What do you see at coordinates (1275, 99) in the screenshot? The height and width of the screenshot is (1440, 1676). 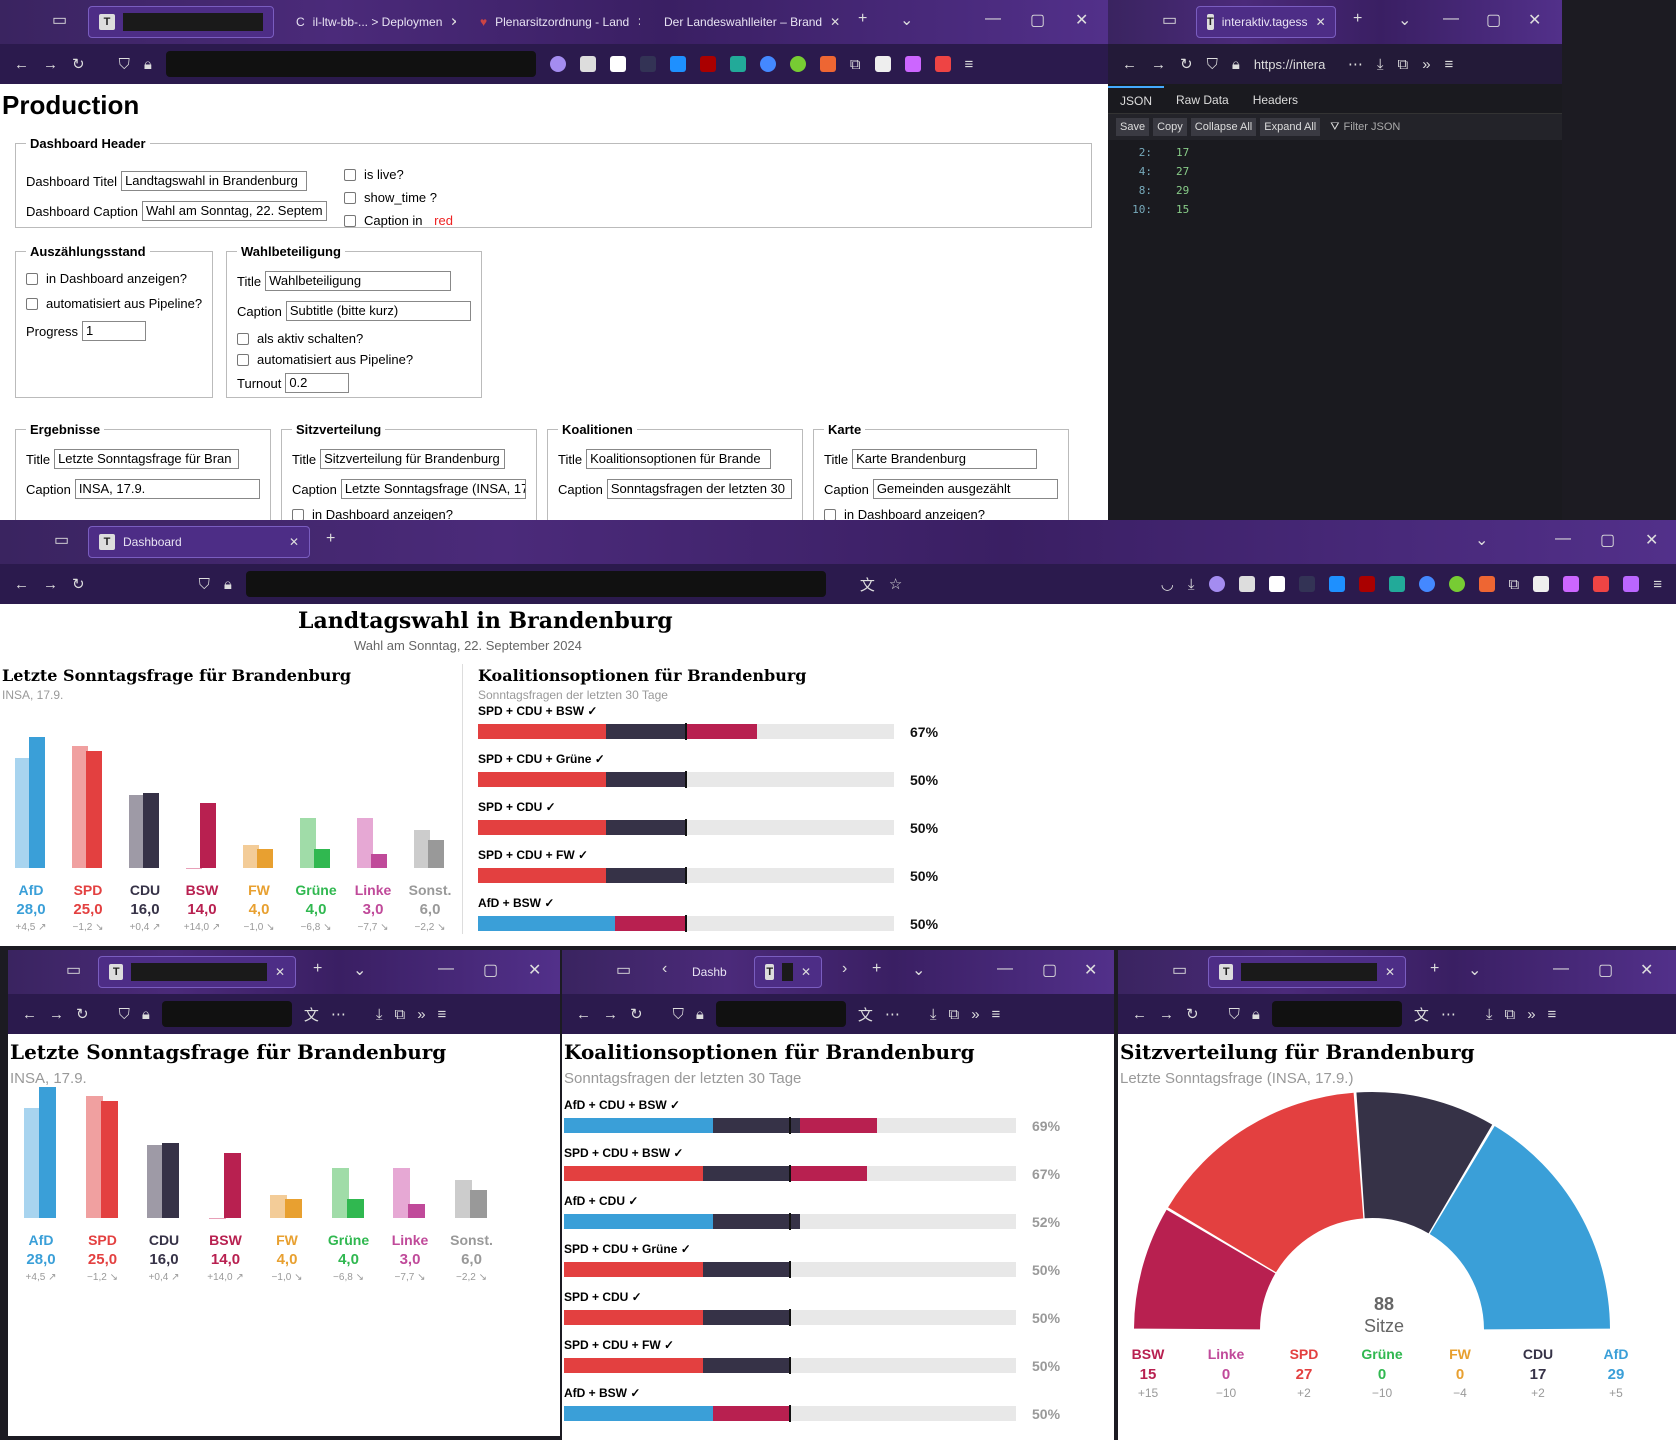 I see `tab-headers: Headers` at bounding box center [1275, 99].